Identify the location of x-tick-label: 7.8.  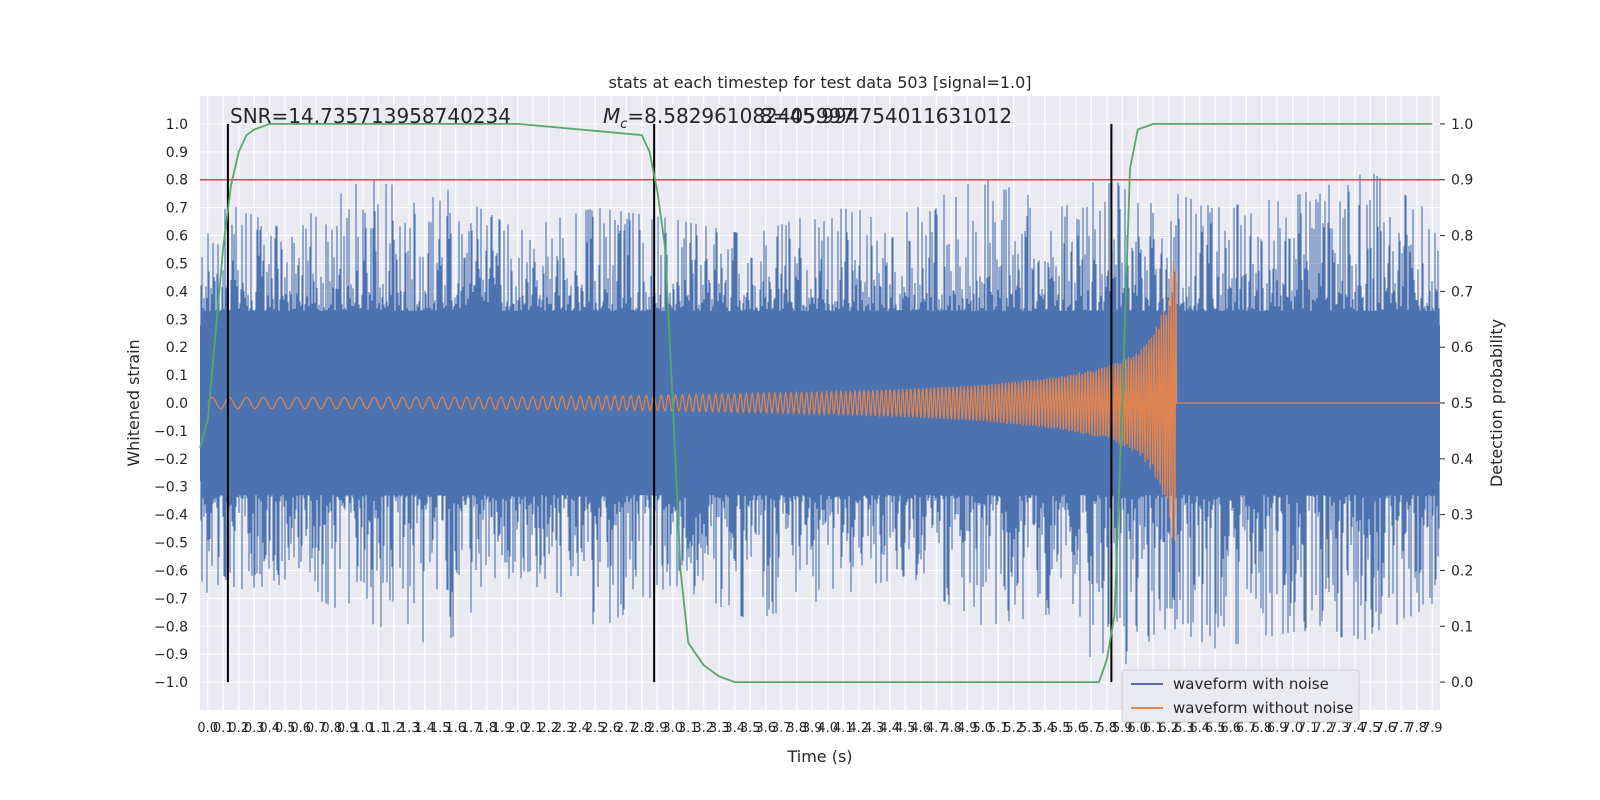
(1416, 728).